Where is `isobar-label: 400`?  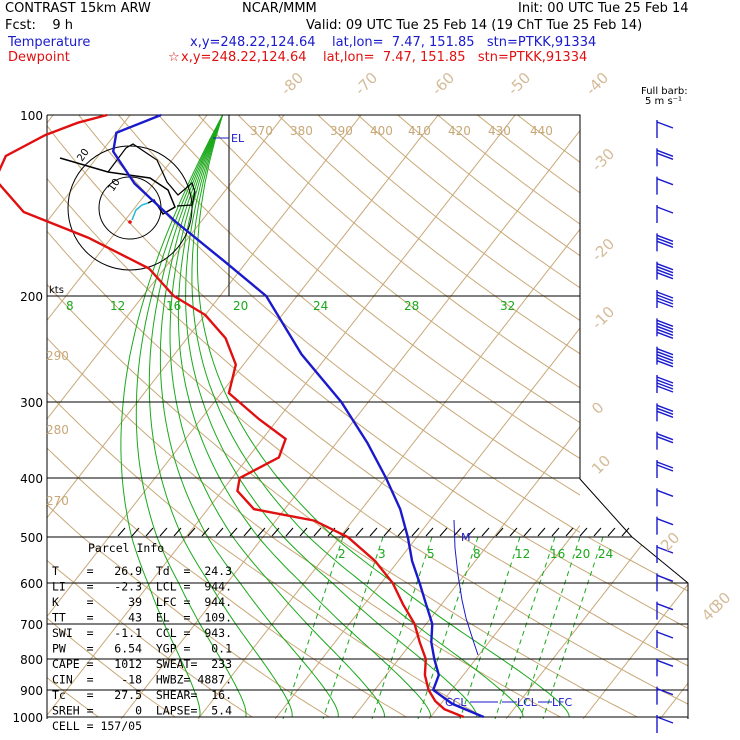
isobar-label: 400 is located at coordinates (31, 479).